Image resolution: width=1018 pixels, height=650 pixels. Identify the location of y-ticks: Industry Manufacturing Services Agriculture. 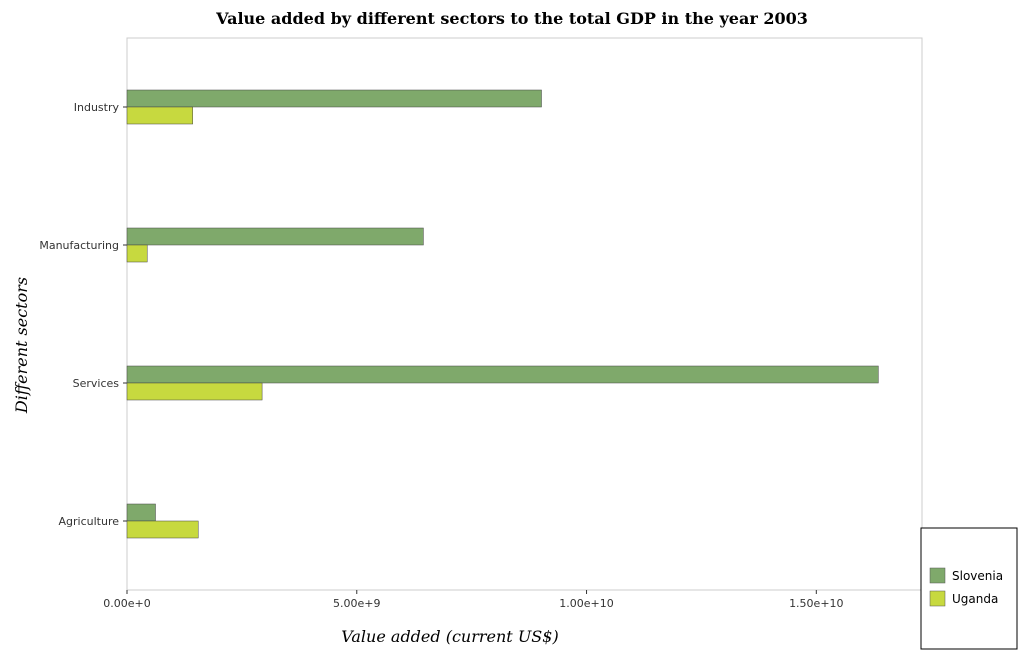
(83, 314).